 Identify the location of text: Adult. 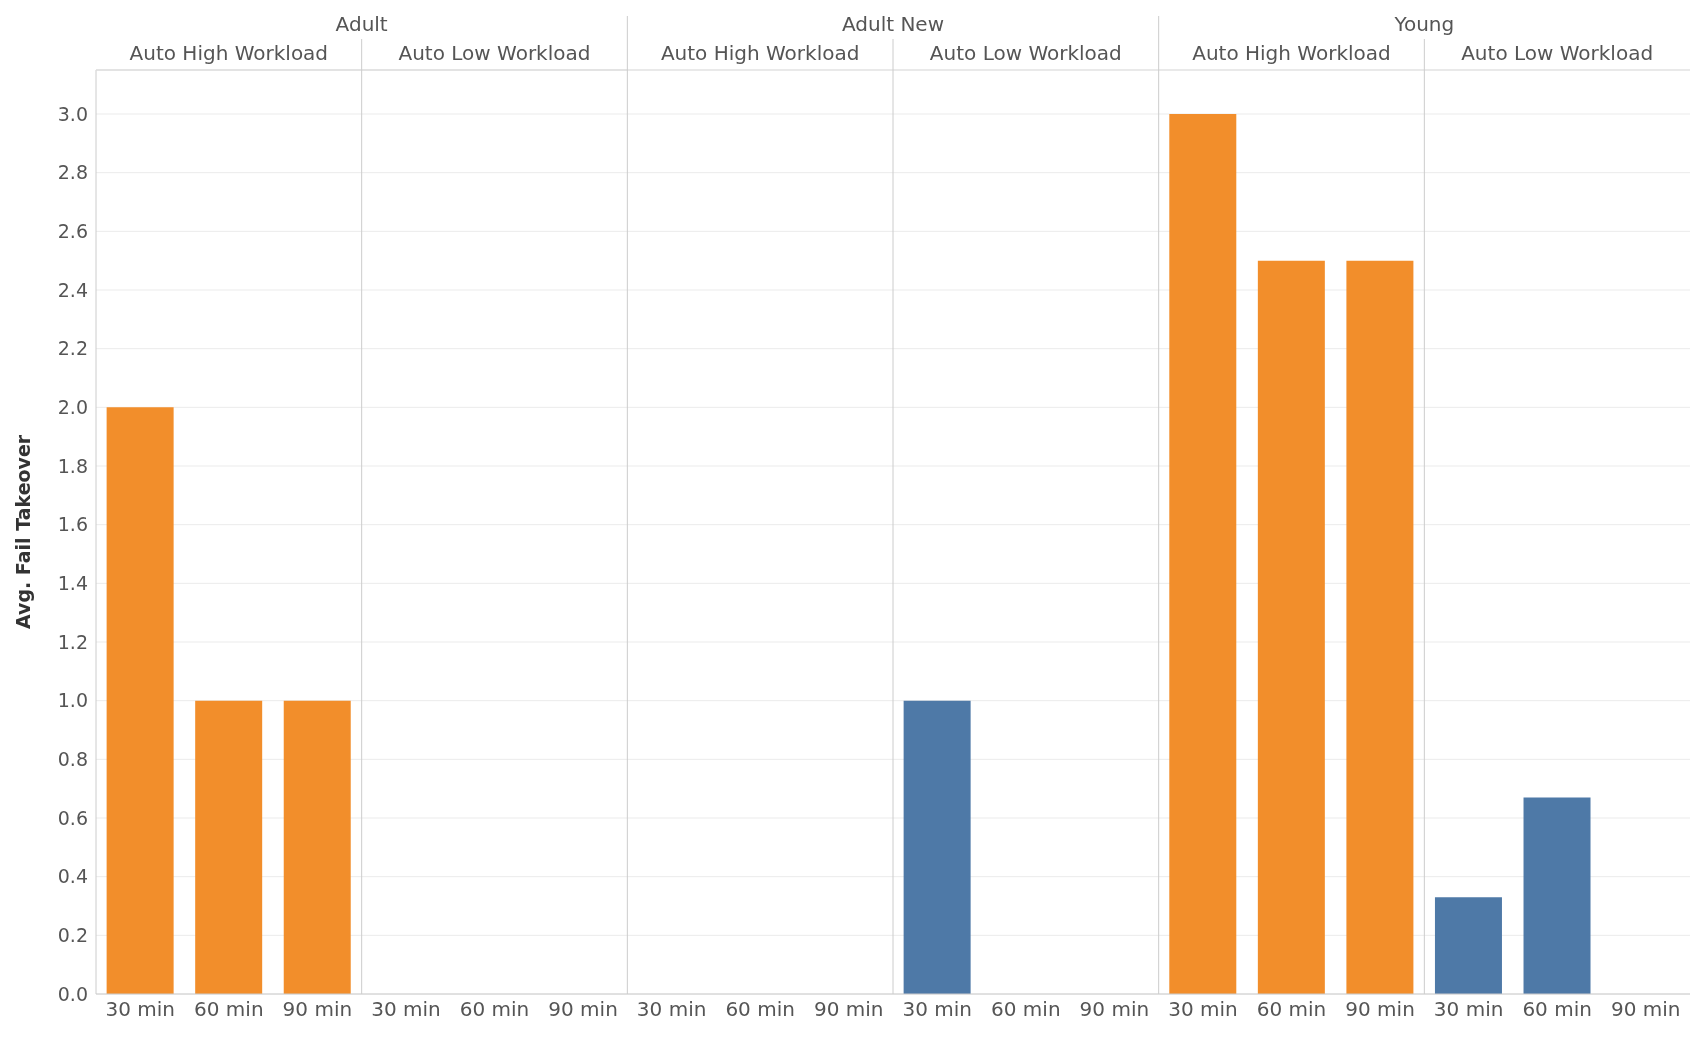
(361, 24).